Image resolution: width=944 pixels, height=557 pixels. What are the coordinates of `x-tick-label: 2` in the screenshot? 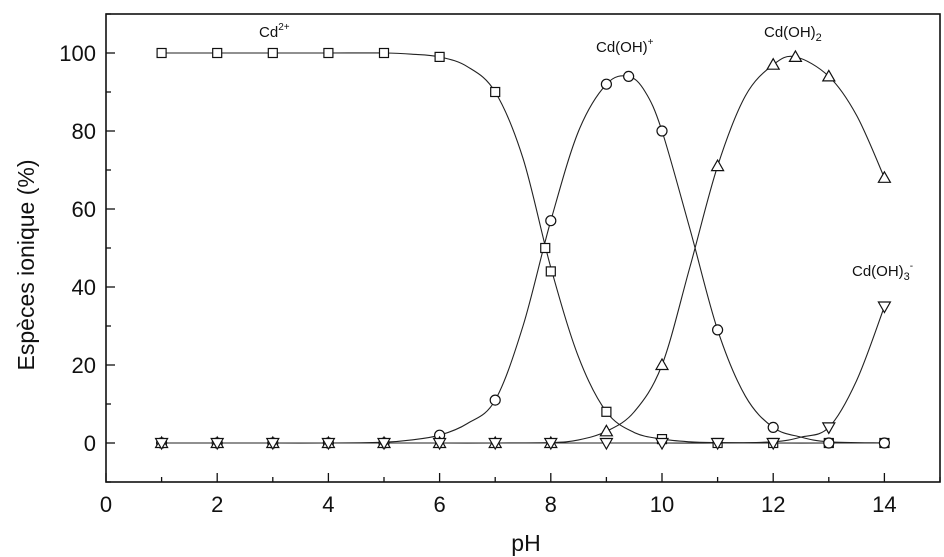 It's located at (217, 504).